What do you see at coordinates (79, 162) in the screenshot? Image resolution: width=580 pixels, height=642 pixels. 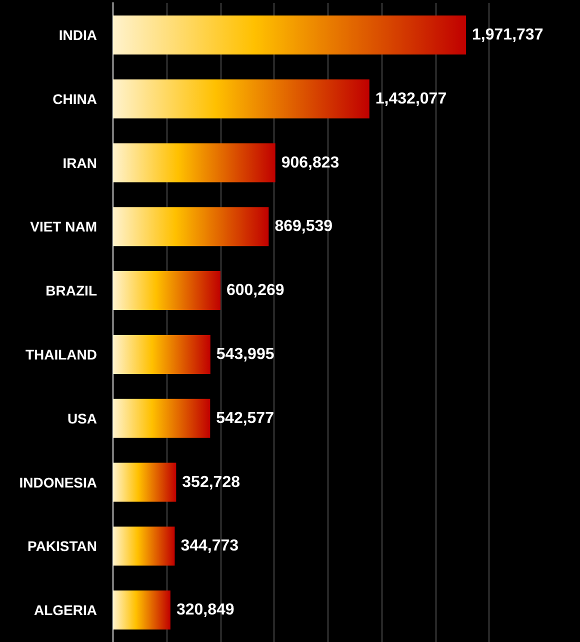 I see `y-tick-label: IRAN` at bounding box center [79, 162].